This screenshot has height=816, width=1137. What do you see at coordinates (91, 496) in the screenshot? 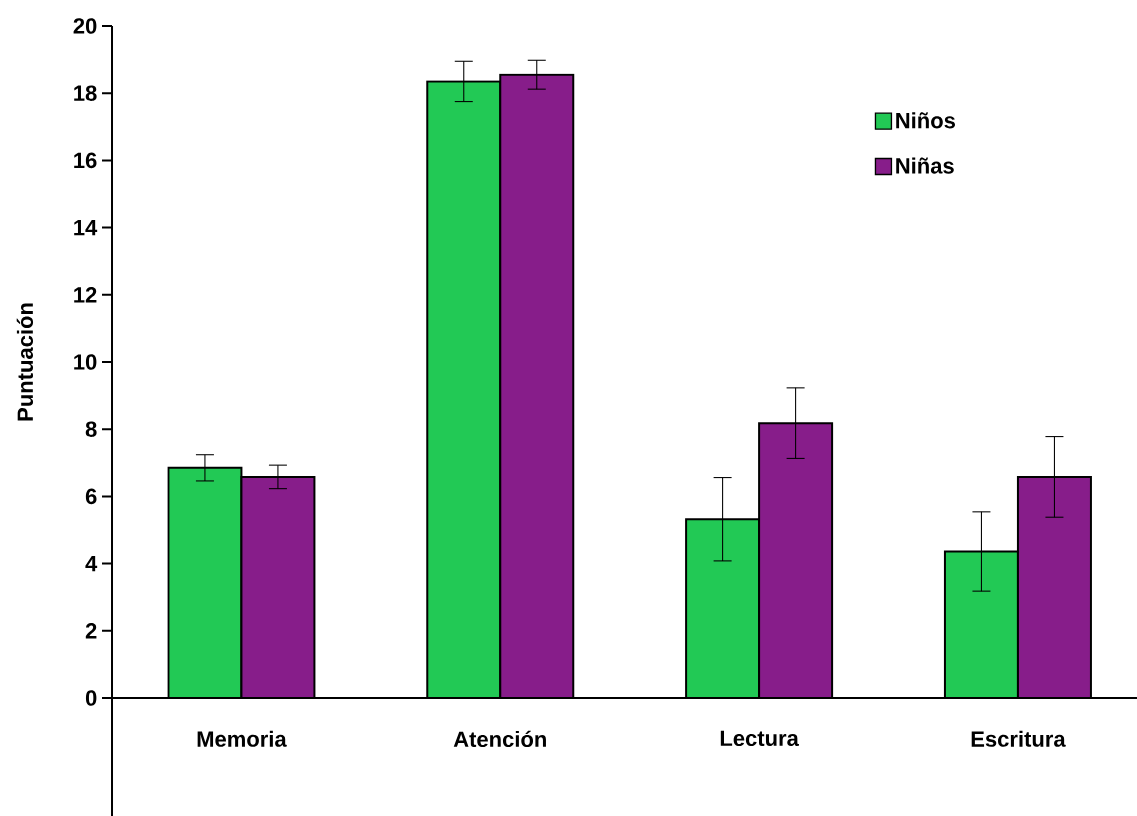
I see `y-tick-label: 6` at bounding box center [91, 496].